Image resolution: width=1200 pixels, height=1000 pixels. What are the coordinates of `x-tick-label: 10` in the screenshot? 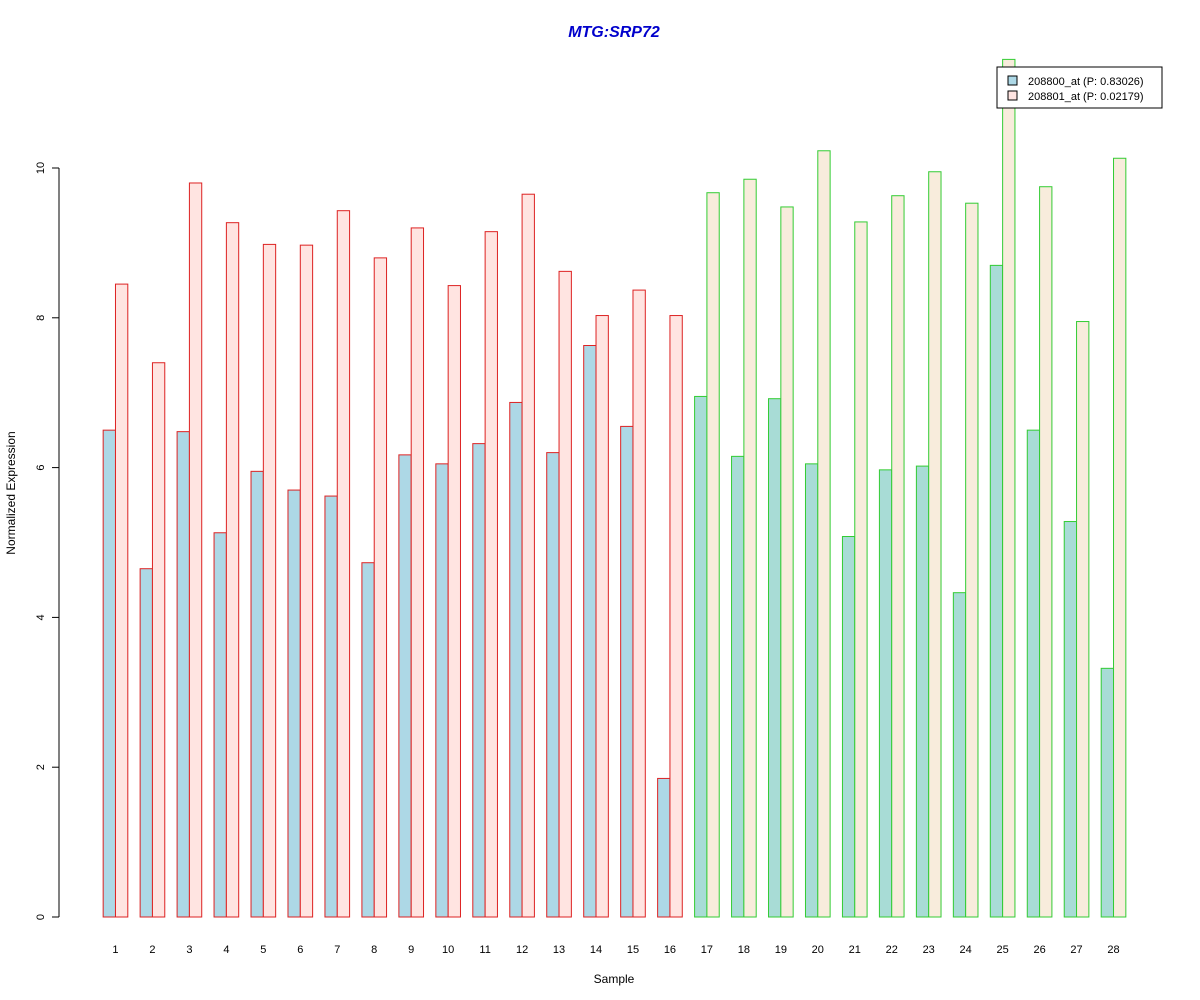 It's located at (448, 950).